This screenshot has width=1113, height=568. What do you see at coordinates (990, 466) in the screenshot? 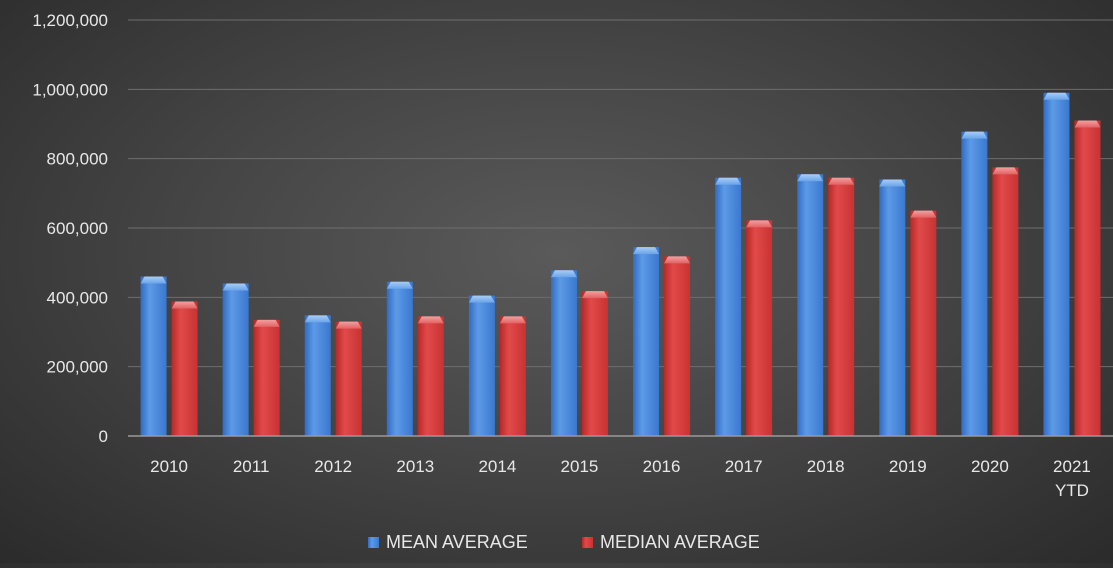
I see `x-tick-label: 2020` at bounding box center [990, 466].